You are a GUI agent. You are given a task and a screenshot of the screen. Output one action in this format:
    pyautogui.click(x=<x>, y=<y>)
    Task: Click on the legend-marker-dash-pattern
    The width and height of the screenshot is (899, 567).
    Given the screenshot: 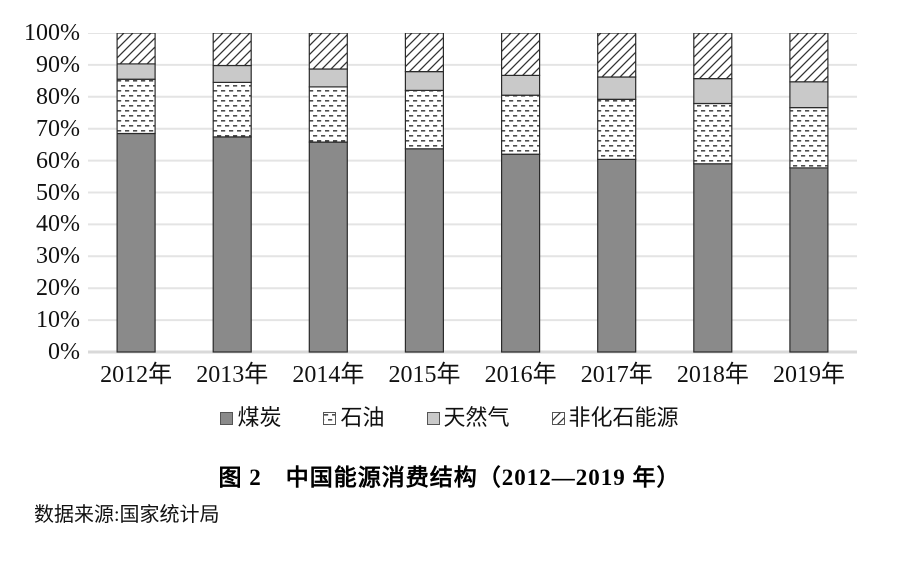 What is the action you would take?
    pyautogui.click(x=330, y=418)
    